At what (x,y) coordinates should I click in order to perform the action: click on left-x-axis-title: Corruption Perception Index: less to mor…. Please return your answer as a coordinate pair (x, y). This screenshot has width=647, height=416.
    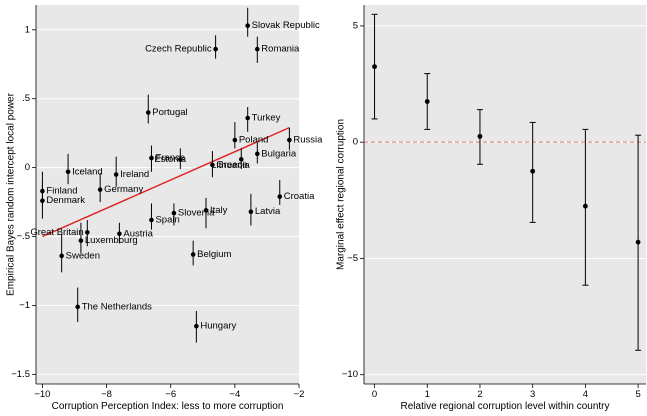
    Looking at the image, I should click on (168, 406).